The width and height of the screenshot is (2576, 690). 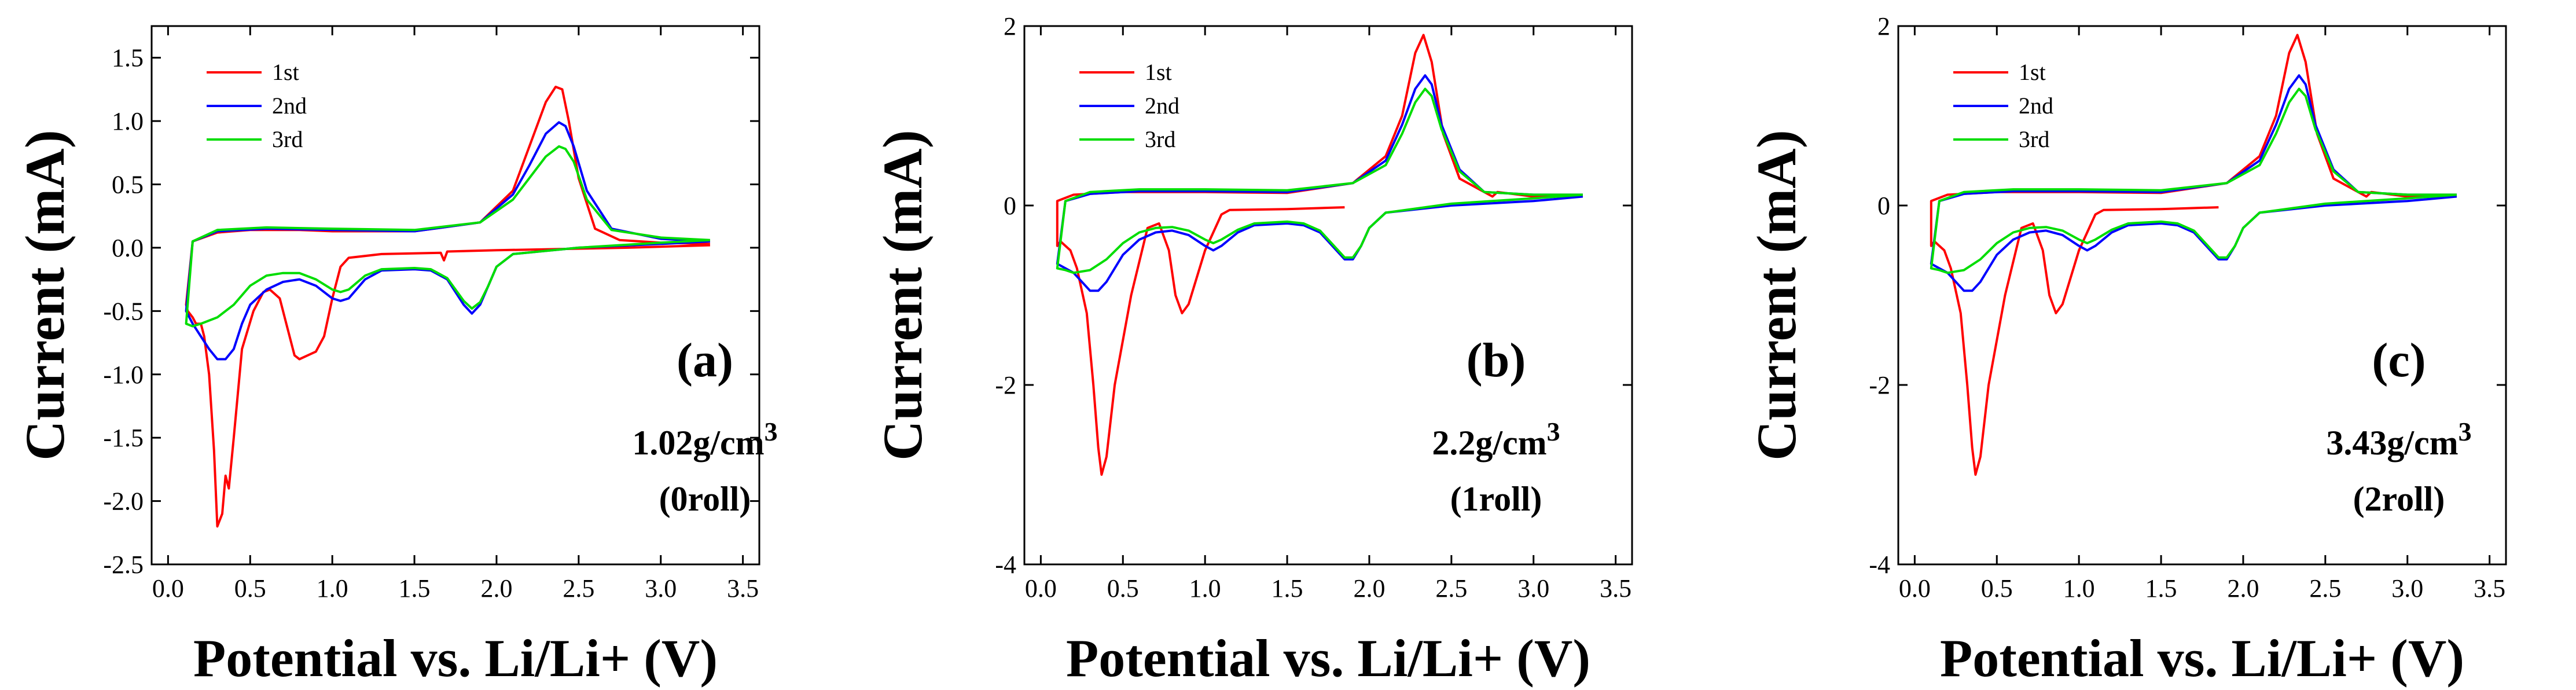 What do you see at coordinates (124, 501) in the screenshot?
I see `y-tick-label: -2.0` at bounding box center [124, 501].